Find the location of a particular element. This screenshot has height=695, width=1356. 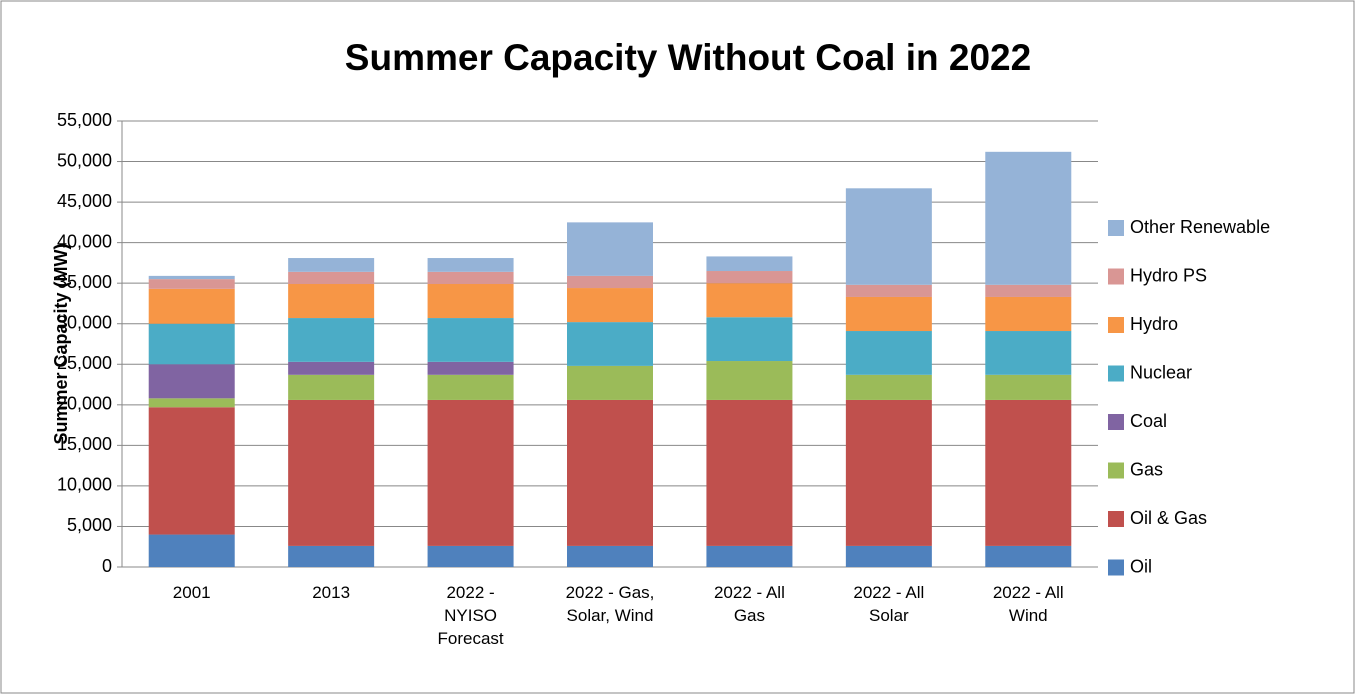

x-tick-label: 2022 - All Wind is located at coordinates (1028, 604).